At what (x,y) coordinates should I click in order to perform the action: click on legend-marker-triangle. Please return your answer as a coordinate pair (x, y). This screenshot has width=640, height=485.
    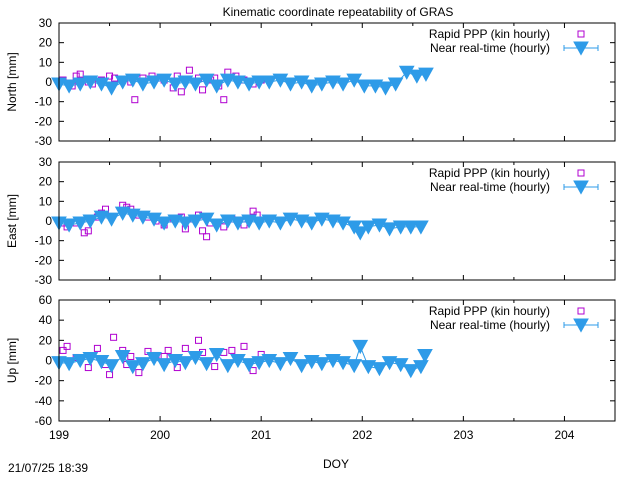
    Looking at the image, I should click on (581, 325).